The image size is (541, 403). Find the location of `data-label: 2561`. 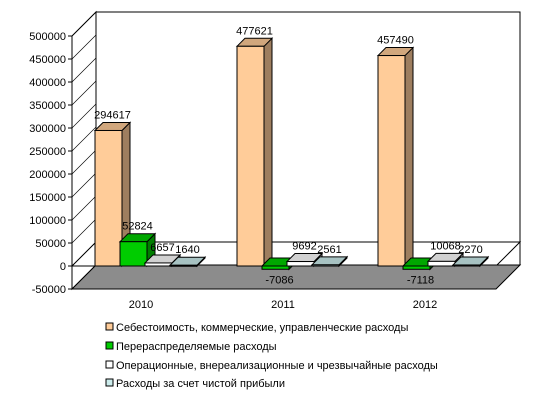

data-label: 2561 is located at coordinates (329, 250).